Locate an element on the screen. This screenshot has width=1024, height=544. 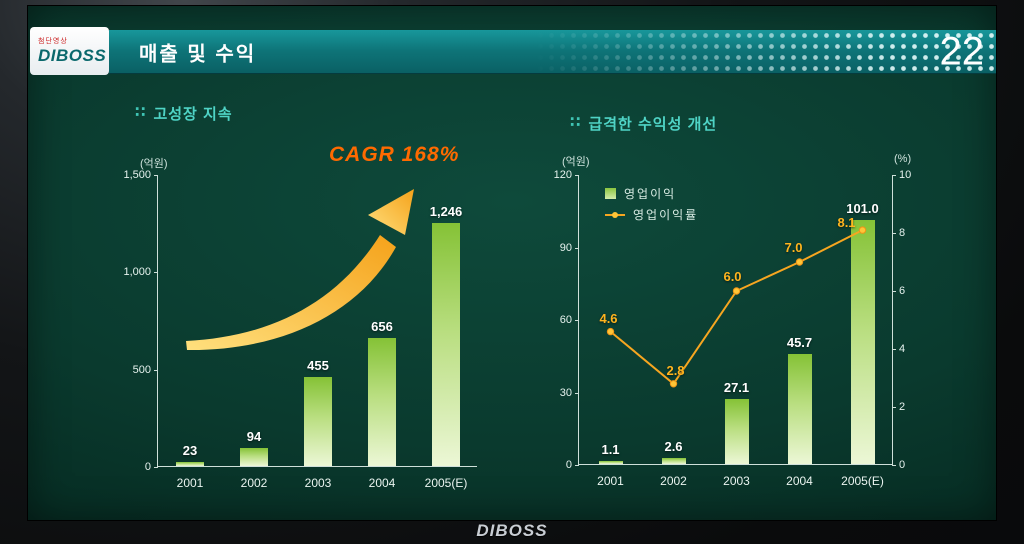
slide-title-bar: 매출 및 수익 22 is located at coordinates (552, 51).